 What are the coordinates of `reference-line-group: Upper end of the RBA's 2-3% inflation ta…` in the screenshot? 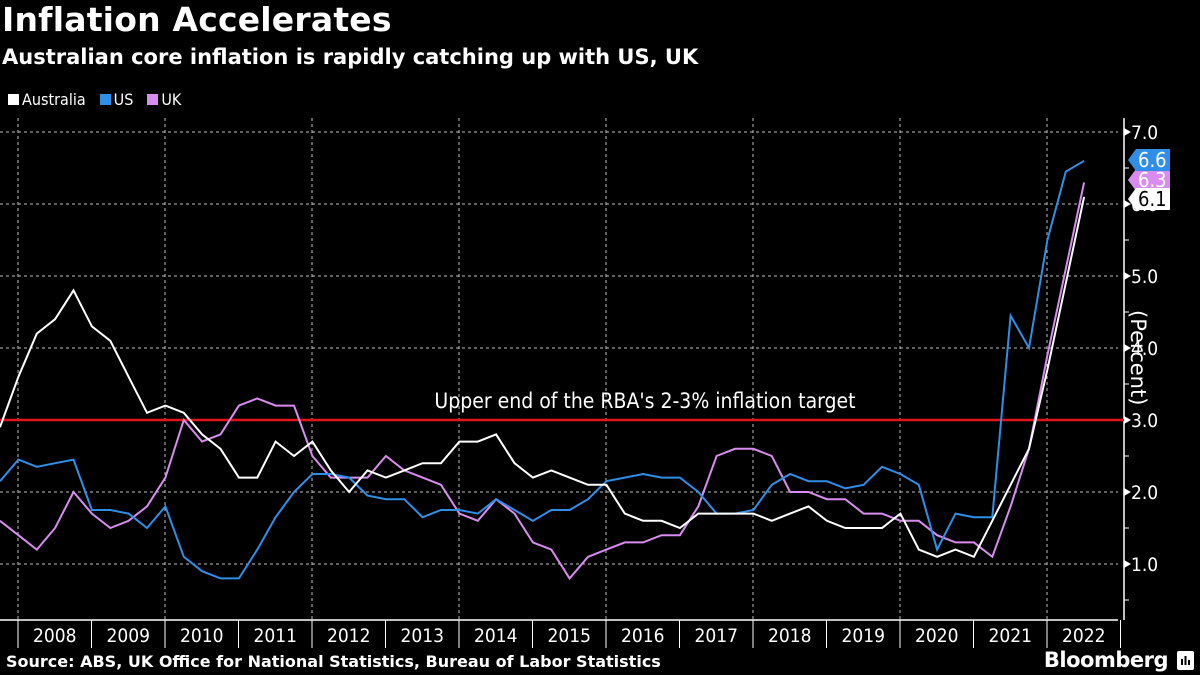 It's located at (562, 405).